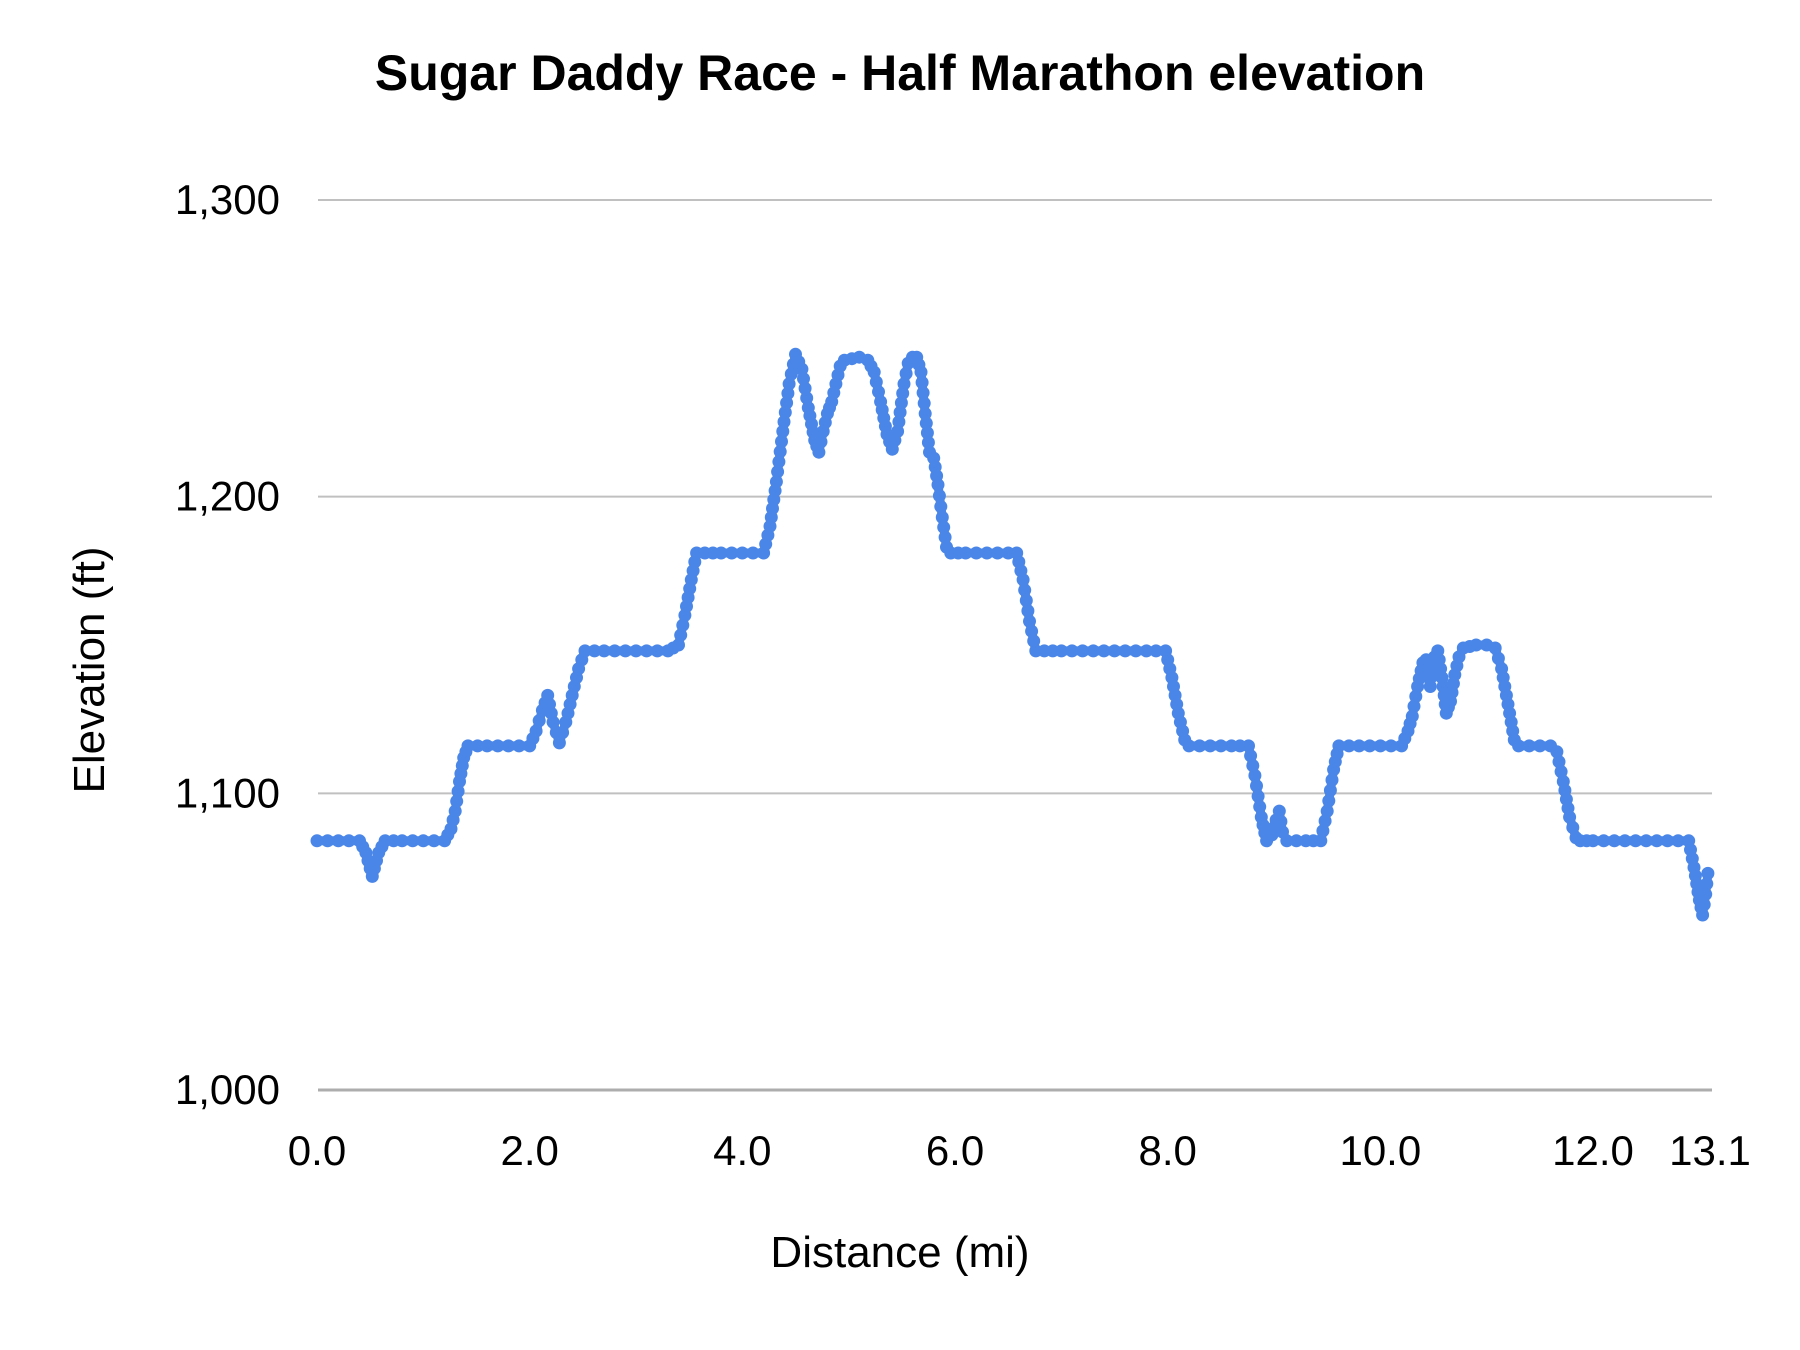 This screenshot has height=1350, width=1800. Describe the element at coordinates (1380, 1150) in the screenshot. I see `x-tick-label: 10.0` at that location.